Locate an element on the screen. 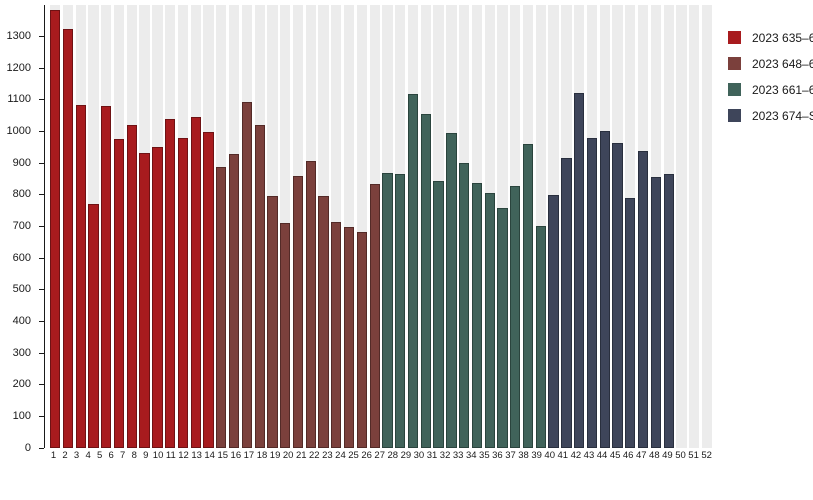  x-axis-label-46: 46 is located at coordinates (628, 455).